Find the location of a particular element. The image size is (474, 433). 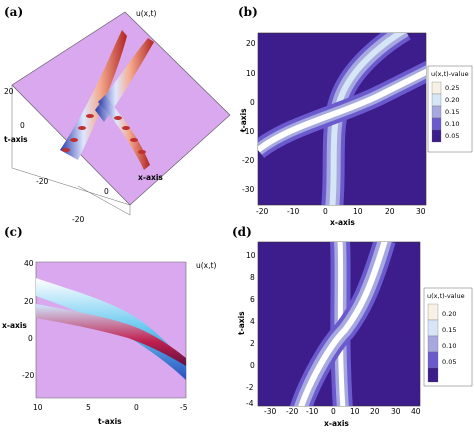

panel-a-box-edge is located at coordinates (71, 150).